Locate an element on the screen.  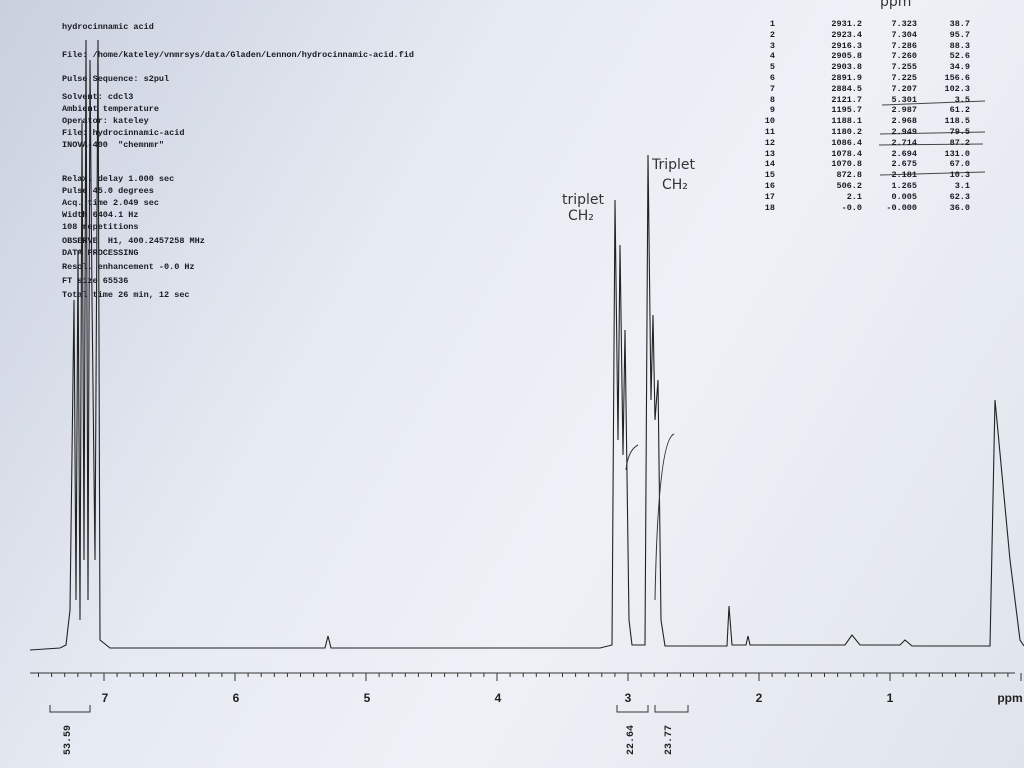
table-cell: 7.304 is located at coordinates (904, 34).